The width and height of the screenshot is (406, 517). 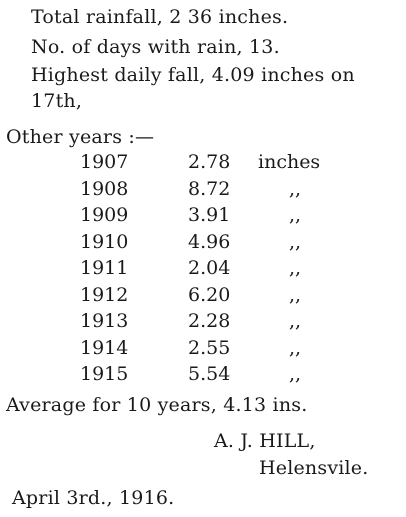 What do you see at coordinates (265, 441) in the screenshot?
I see `signature-name: A. J. HILL,` at bounding box center [265, 441].